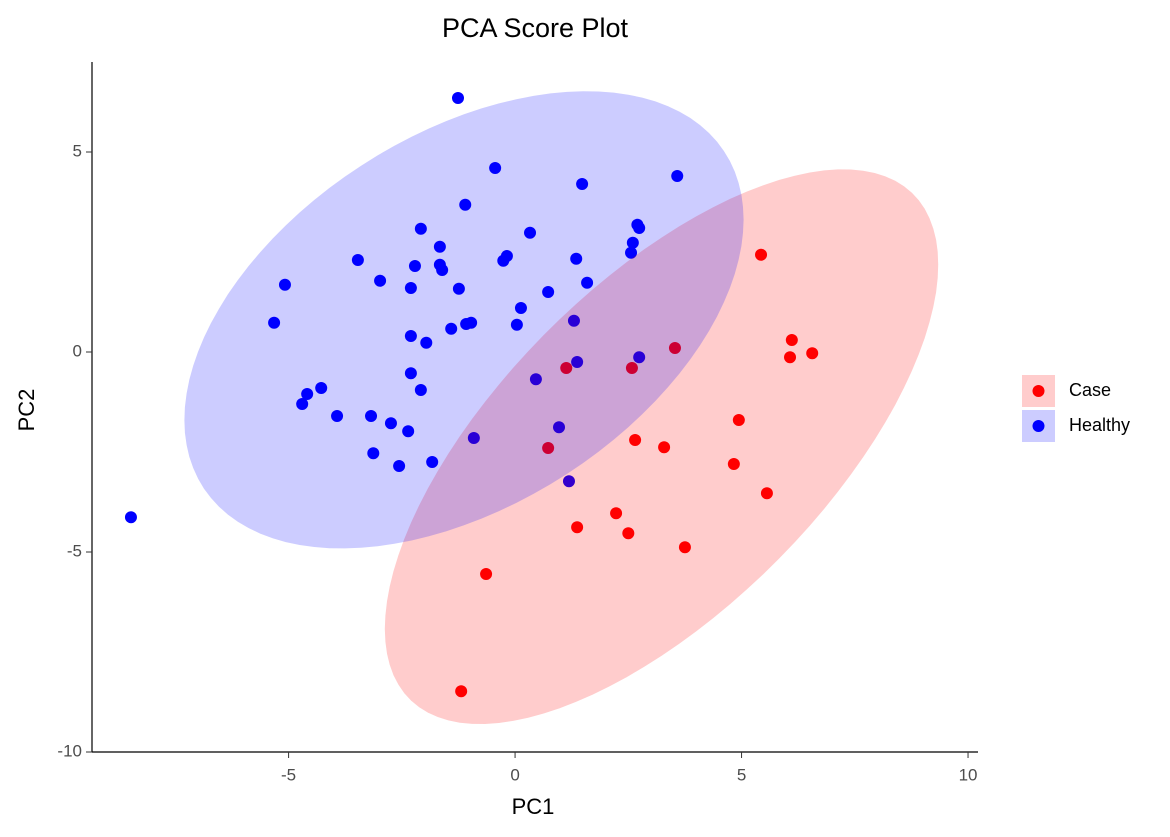 The image size is (1170, 837). What do you see at coordinates (74, 550) in the screenshot?
I see `y-tick-label: -5` at bounding box center [74, 550].